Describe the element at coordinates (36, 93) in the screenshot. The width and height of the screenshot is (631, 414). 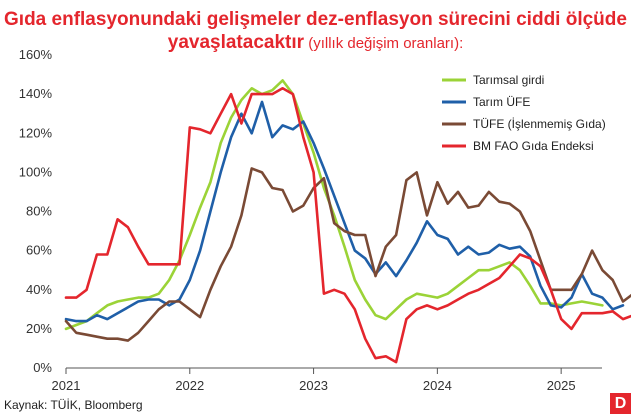
I see `y-tick-label: 140%` at that location.